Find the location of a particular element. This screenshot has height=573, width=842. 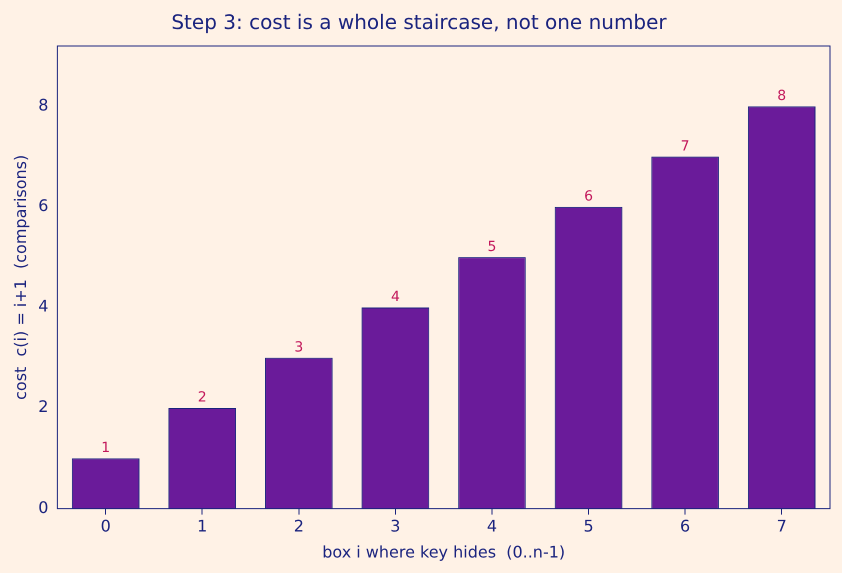

data-label: 1 is located at coordinates (105, 448).